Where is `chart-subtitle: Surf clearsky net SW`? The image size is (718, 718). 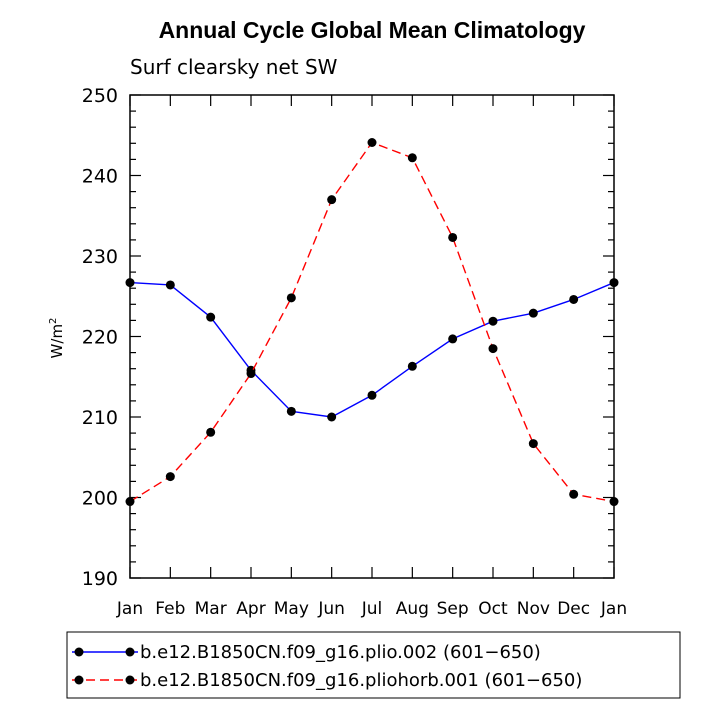 chart-subtitle: Surf clearsky net SW is located at coordinates (234, 67).